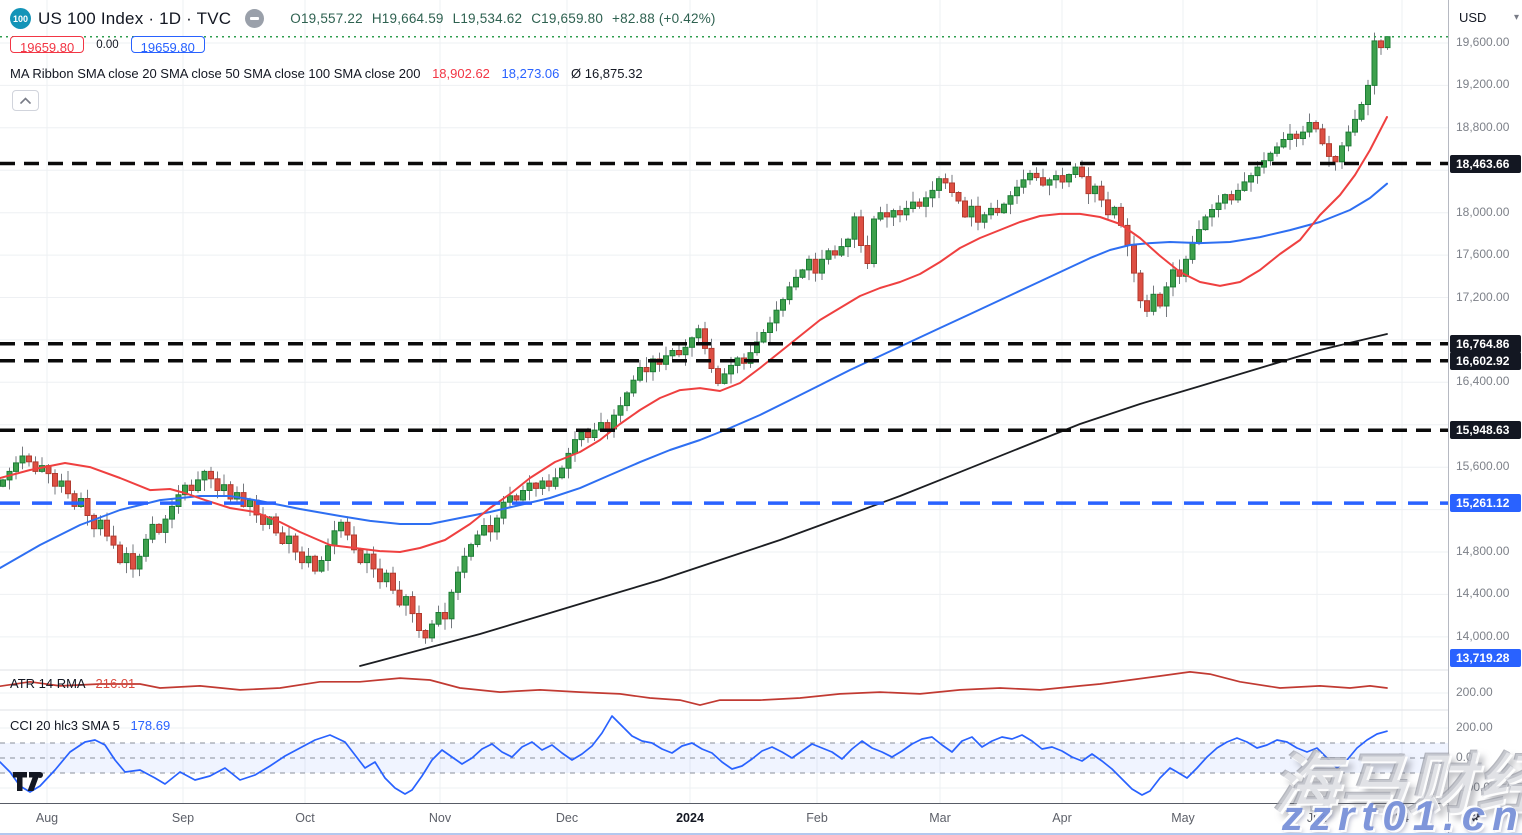 This screenshot has width=1522, height=835. What do you see at coordinates (407, 18) in the screenshot?
I see `ohlc-high: H19,664.59` at bounding box center [407, 18].